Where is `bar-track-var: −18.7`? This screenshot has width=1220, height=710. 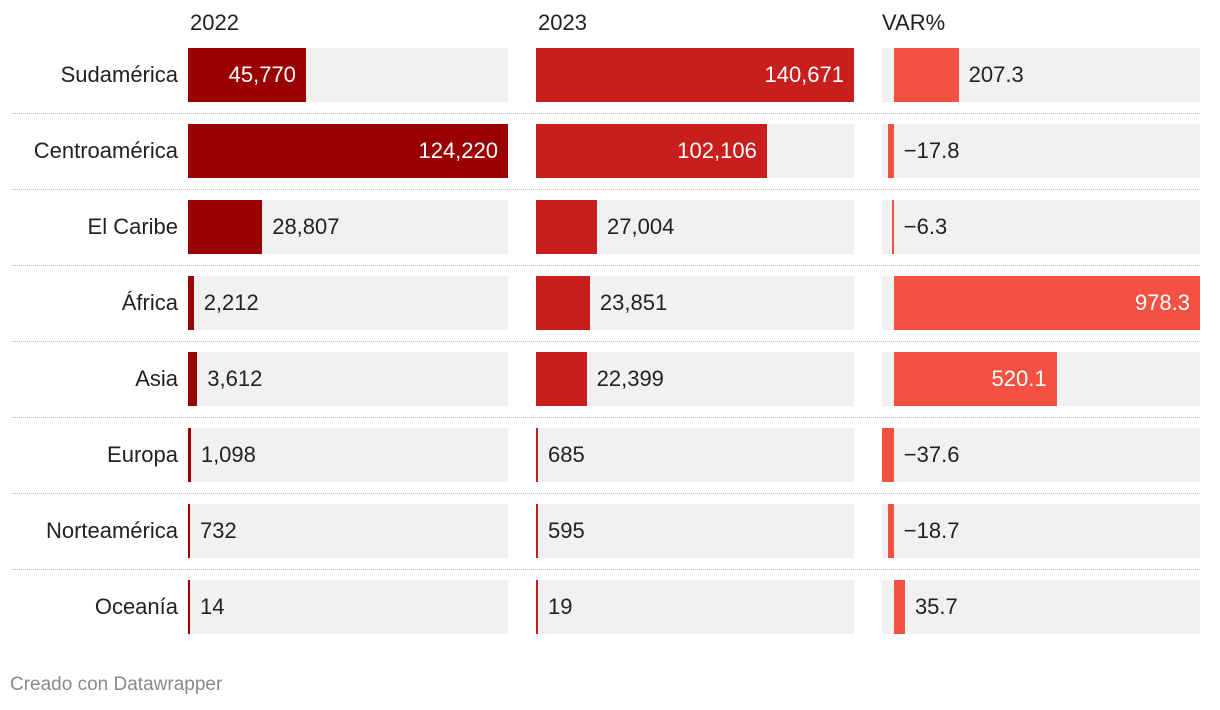
bar-track-var: −18.7 is located at coordinates (1041, 531).